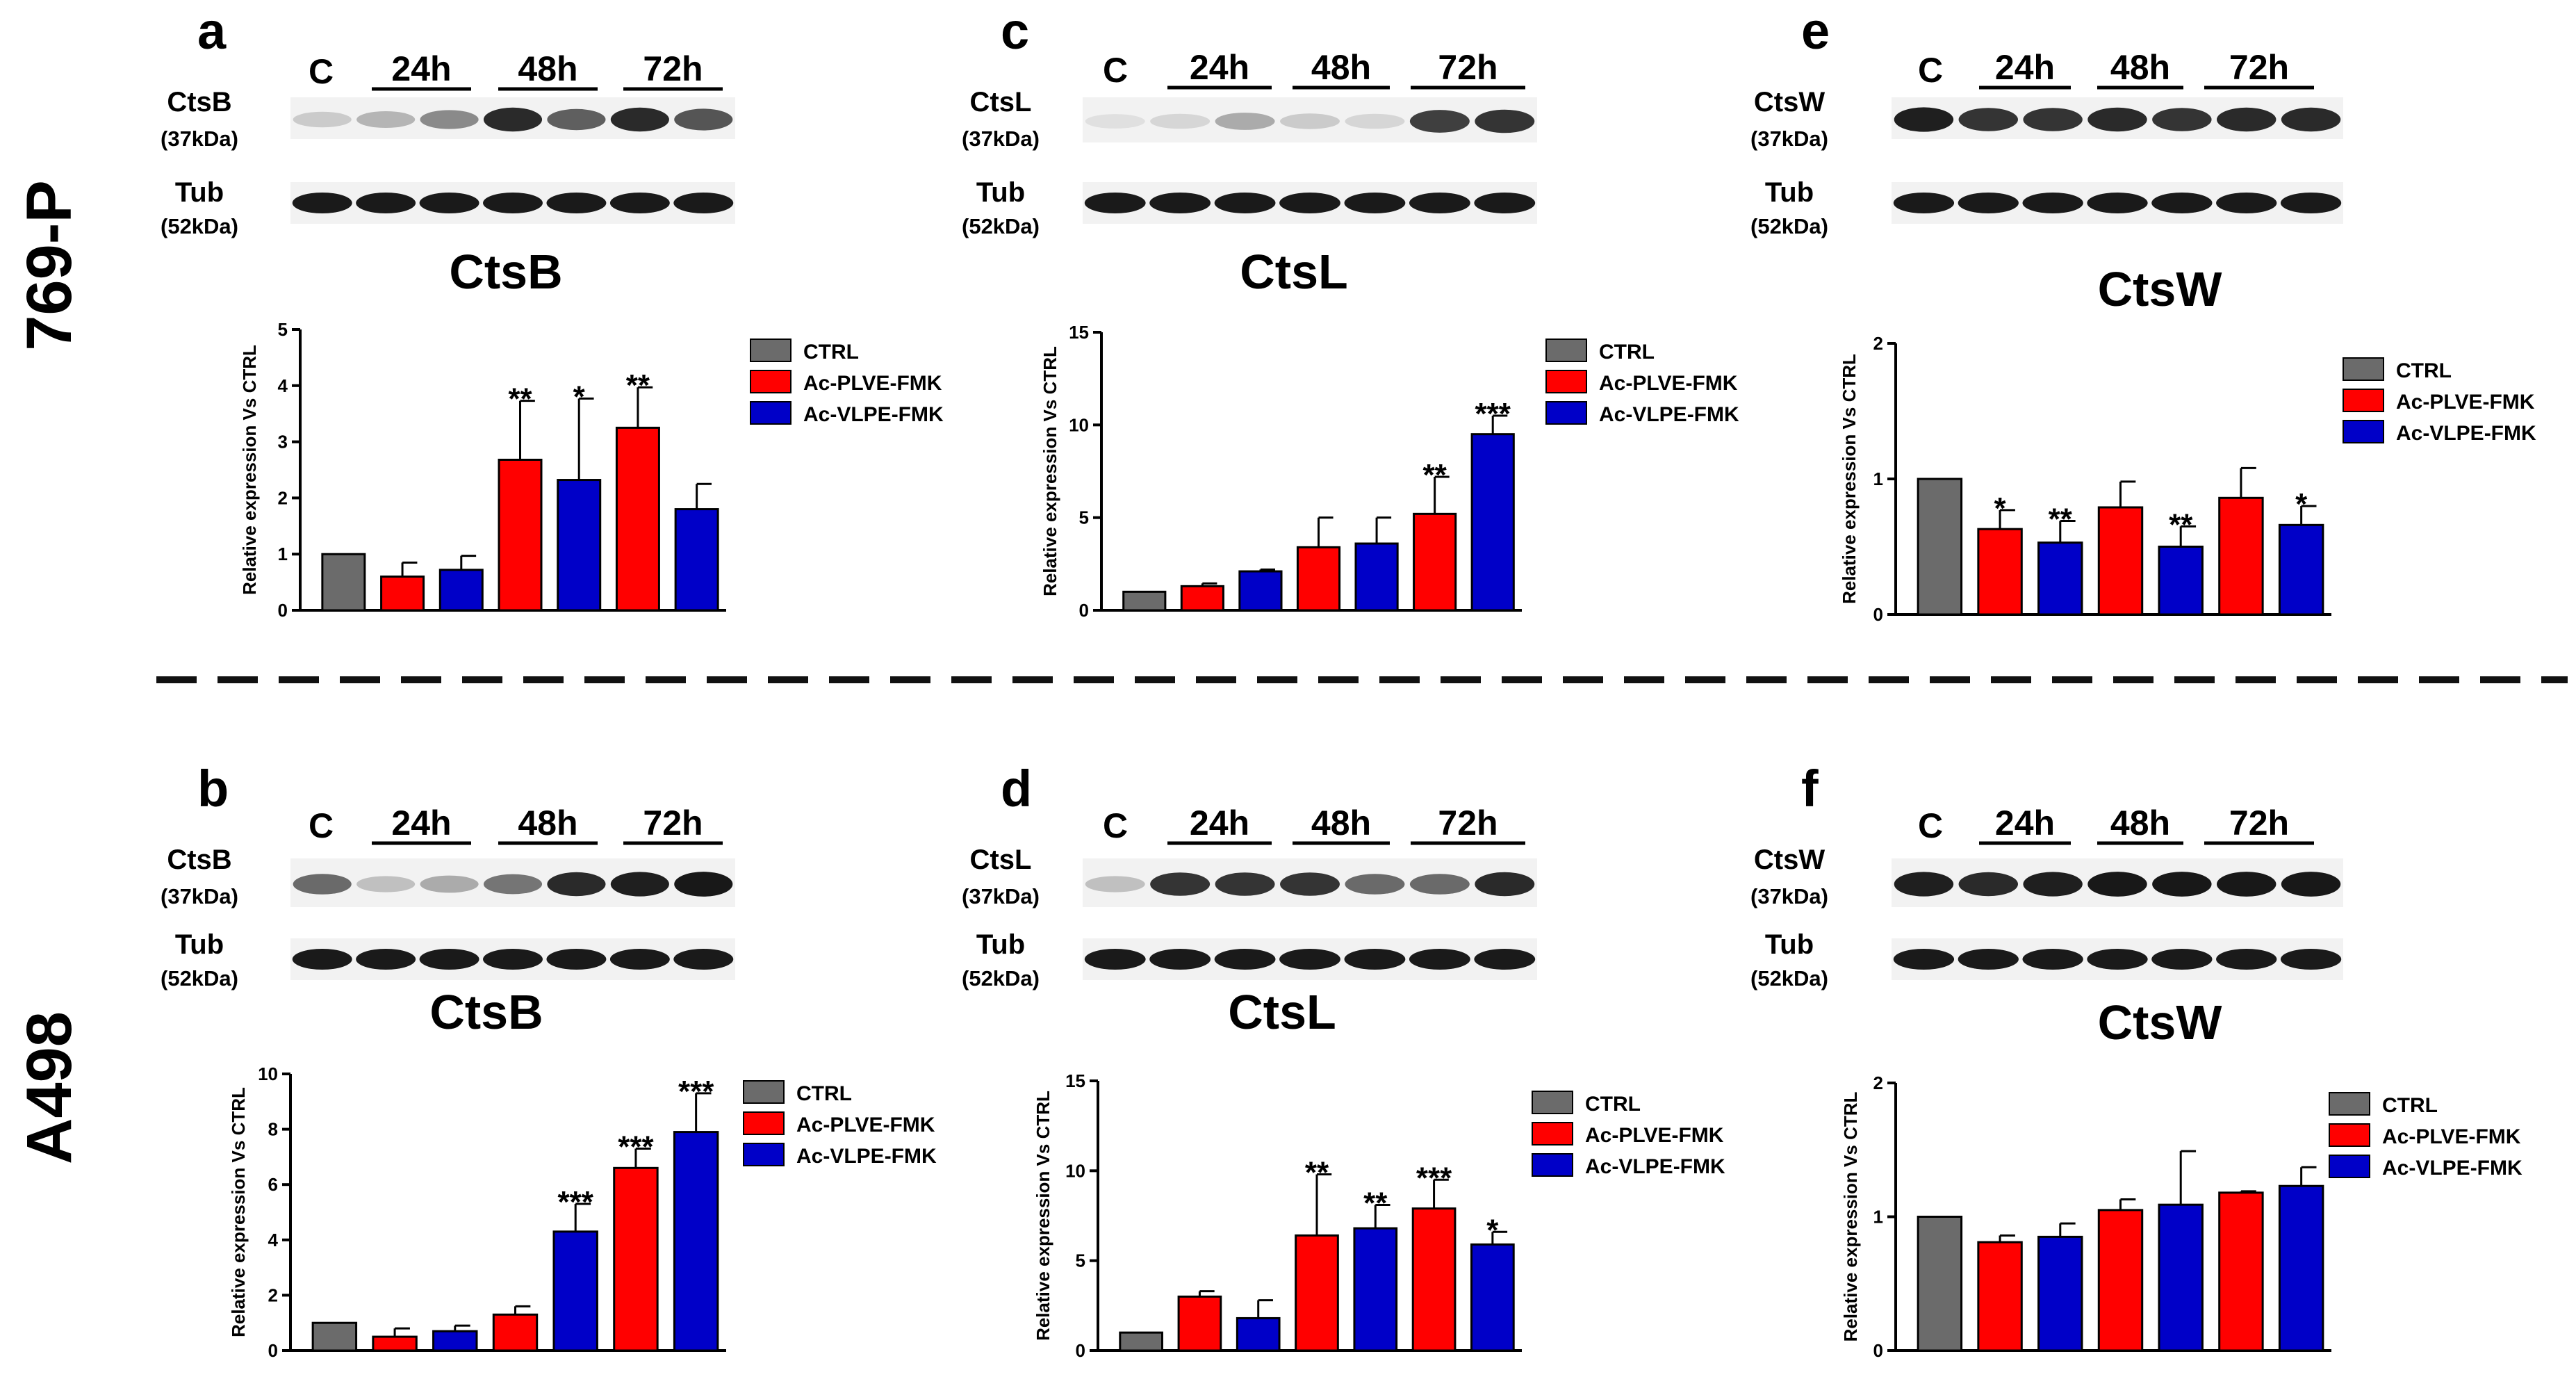 The height and width of the screenshot is (1386, 2576). Describe the element at coordinates (1001, 860) in the screenshot. I see `protein-name-label: CtsL` at that location.